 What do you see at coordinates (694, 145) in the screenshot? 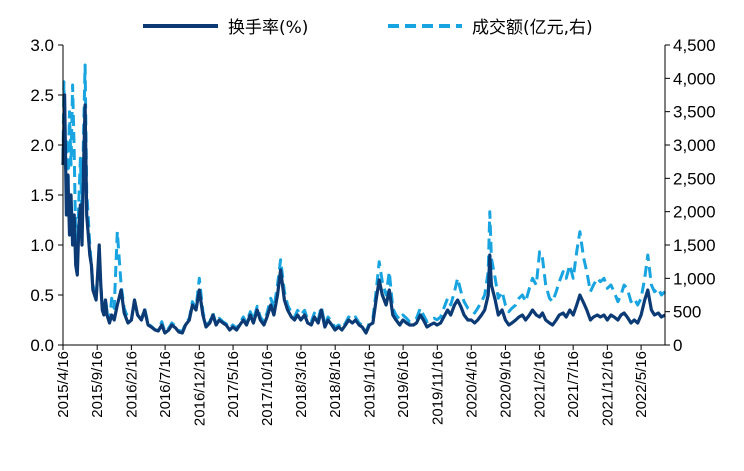
I see `y-right-tick-label: 3,000` at bounding box center [694, 145].